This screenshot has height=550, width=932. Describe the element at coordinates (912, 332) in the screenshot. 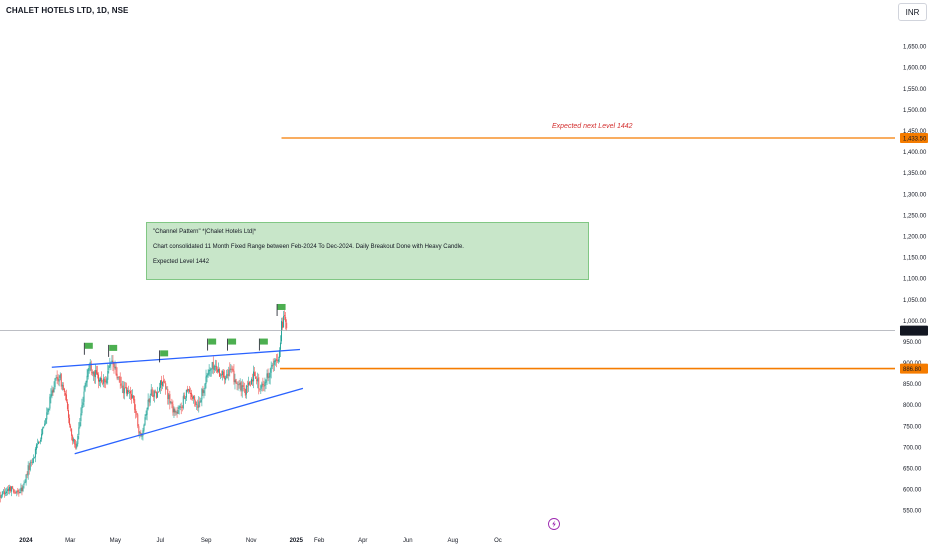

I see `price-label-last: 976.70` at that location.